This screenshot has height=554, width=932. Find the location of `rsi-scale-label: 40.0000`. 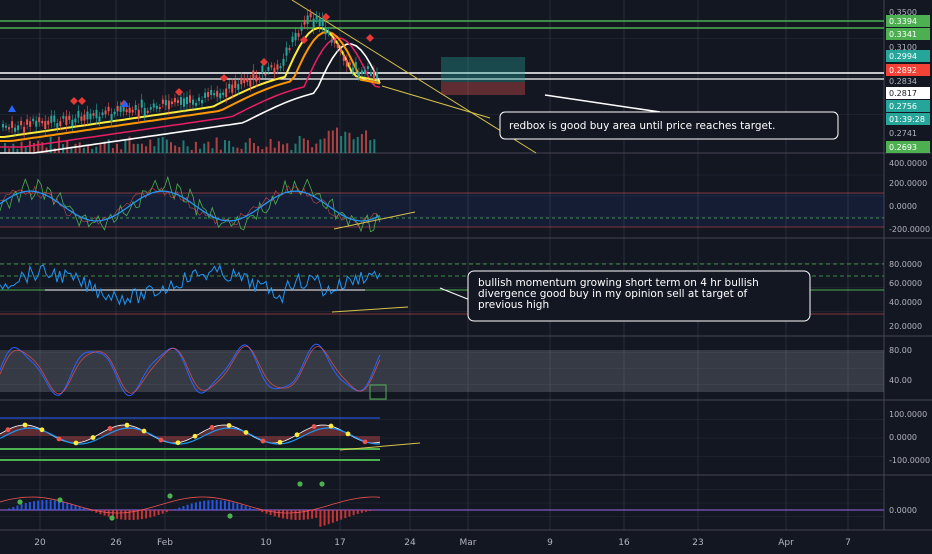

rsi-scale-label: 40.0000 is located at coordinates (905, 302).